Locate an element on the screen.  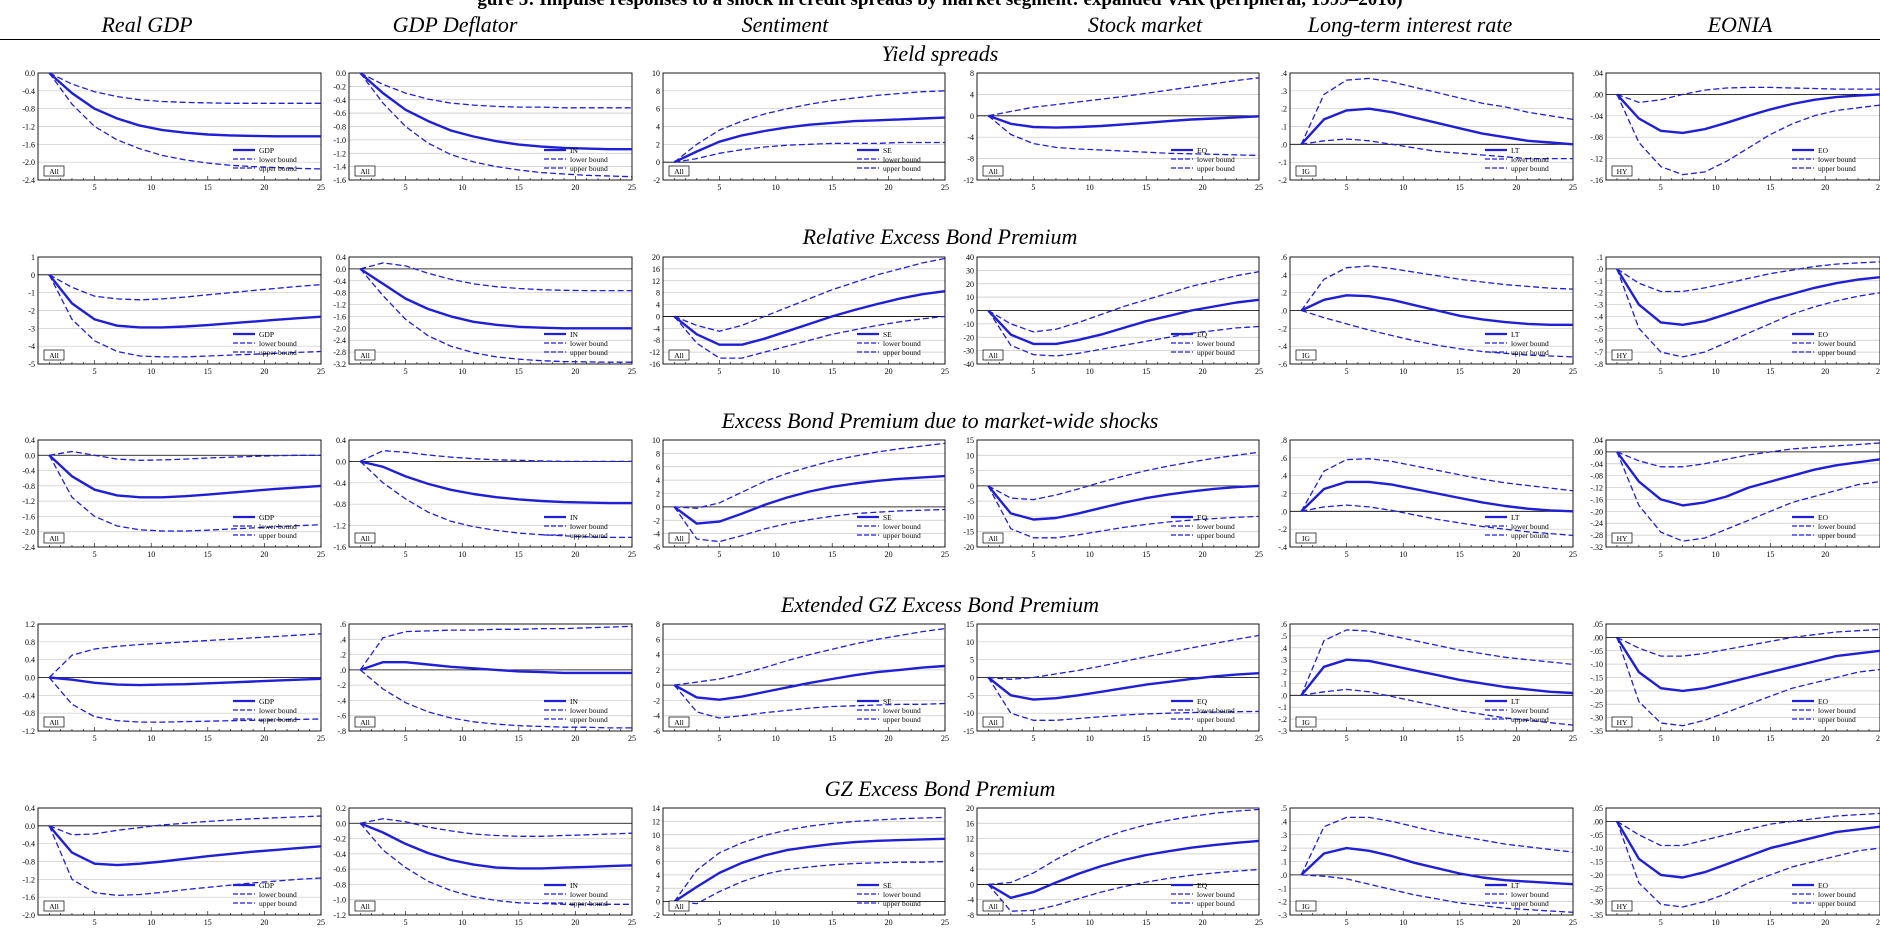
y-tick-label: -0.8 is located at coordinates (339, 293).